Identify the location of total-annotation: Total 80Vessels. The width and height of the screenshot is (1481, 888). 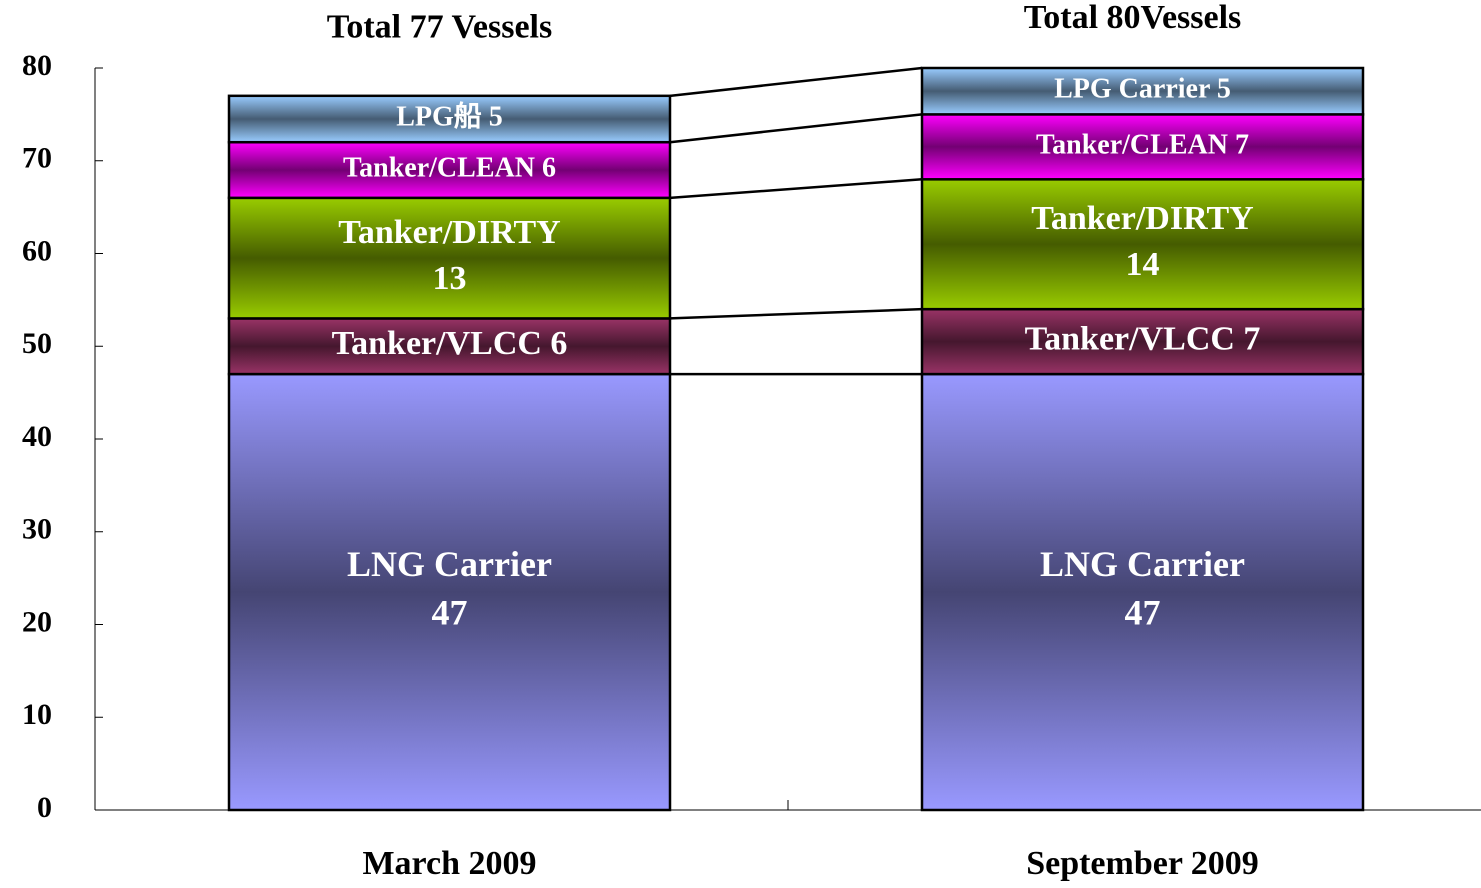
(1133, 18).